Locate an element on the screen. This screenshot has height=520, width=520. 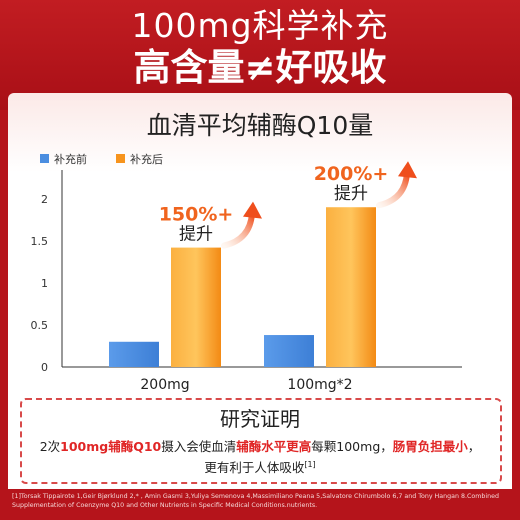
annotation-label-1: 提升 is located at coordinates (196, 235).